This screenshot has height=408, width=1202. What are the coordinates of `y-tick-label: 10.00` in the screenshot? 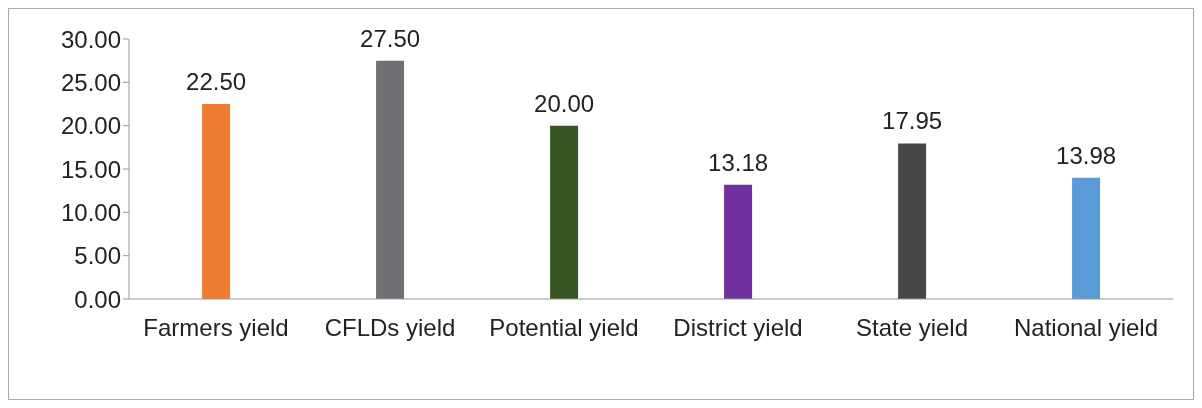 It's located at (90, 212).